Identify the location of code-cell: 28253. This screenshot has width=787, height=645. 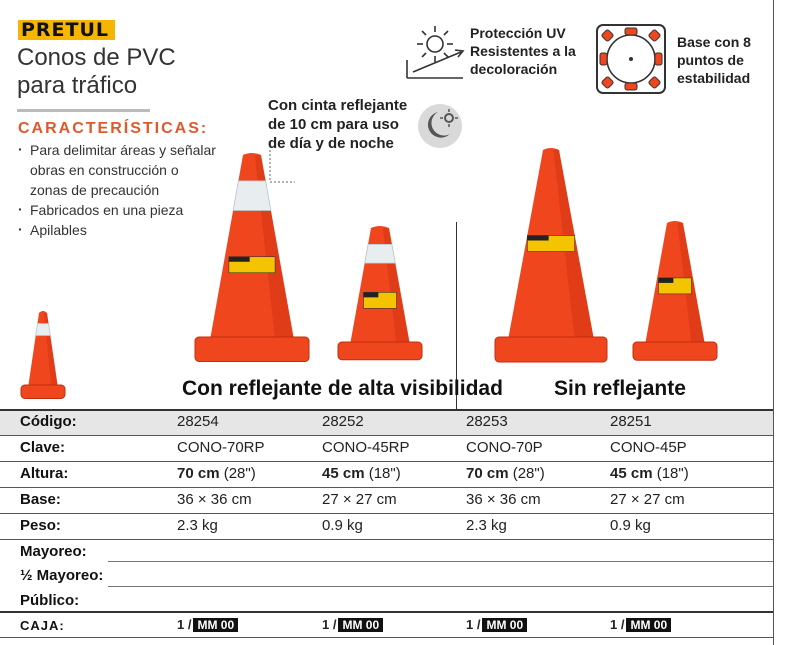
(487, 421).